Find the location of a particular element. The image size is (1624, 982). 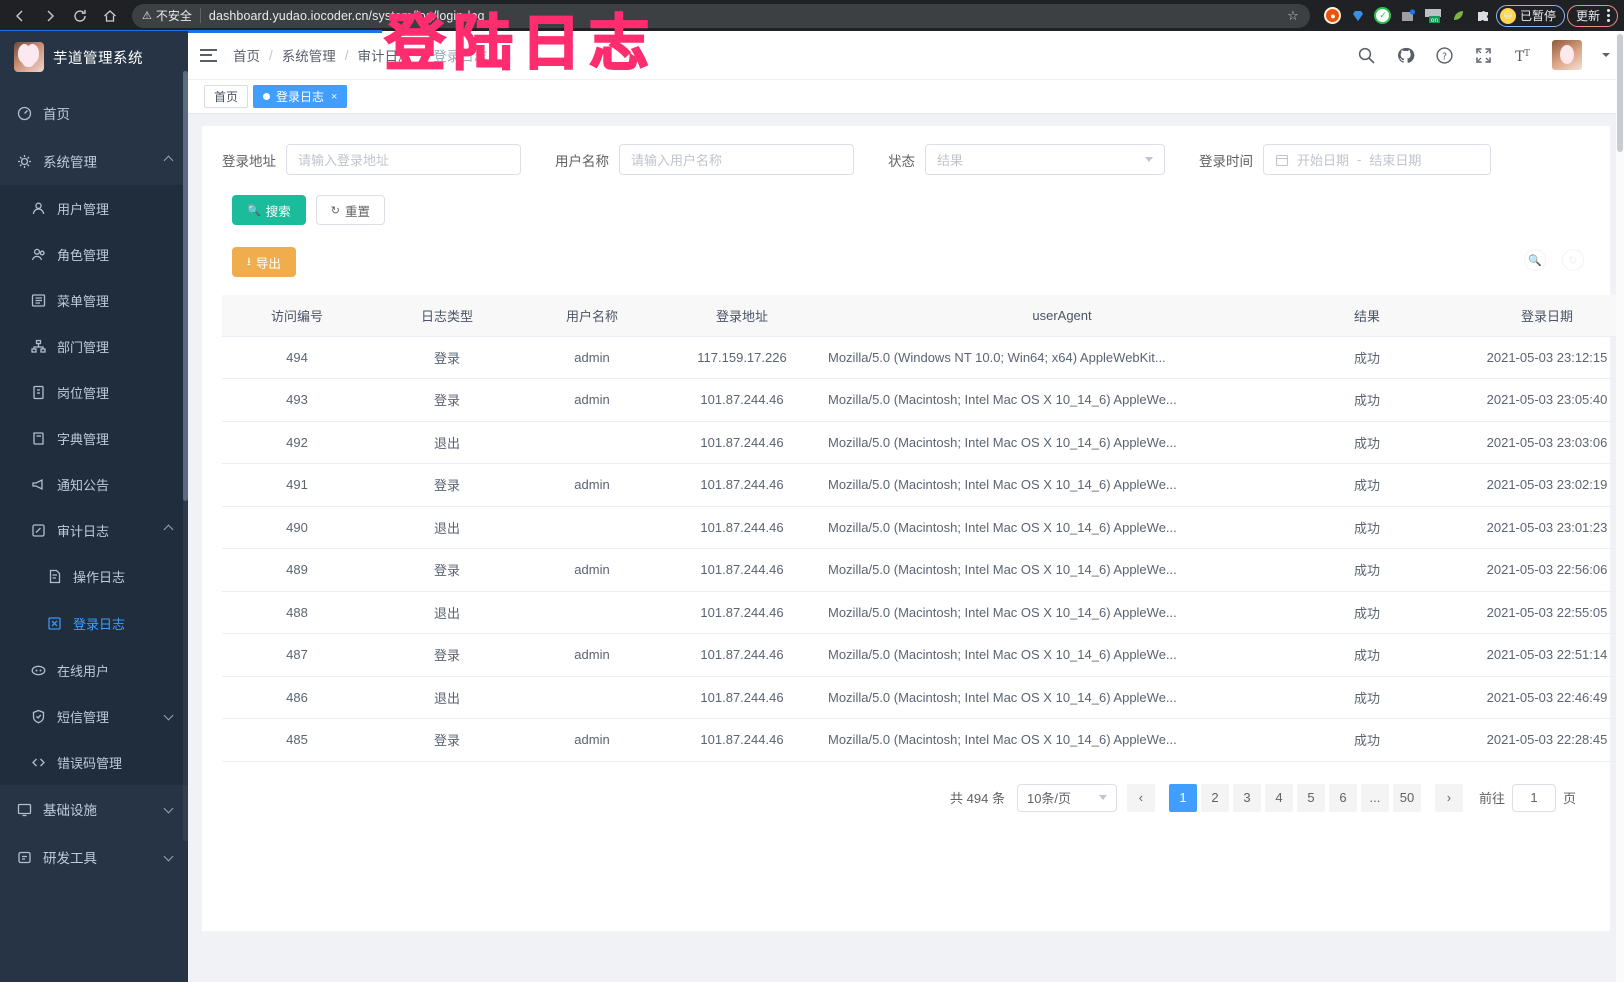

sidebar-item-3: 角色管理 is located at coordinates (94, 254).